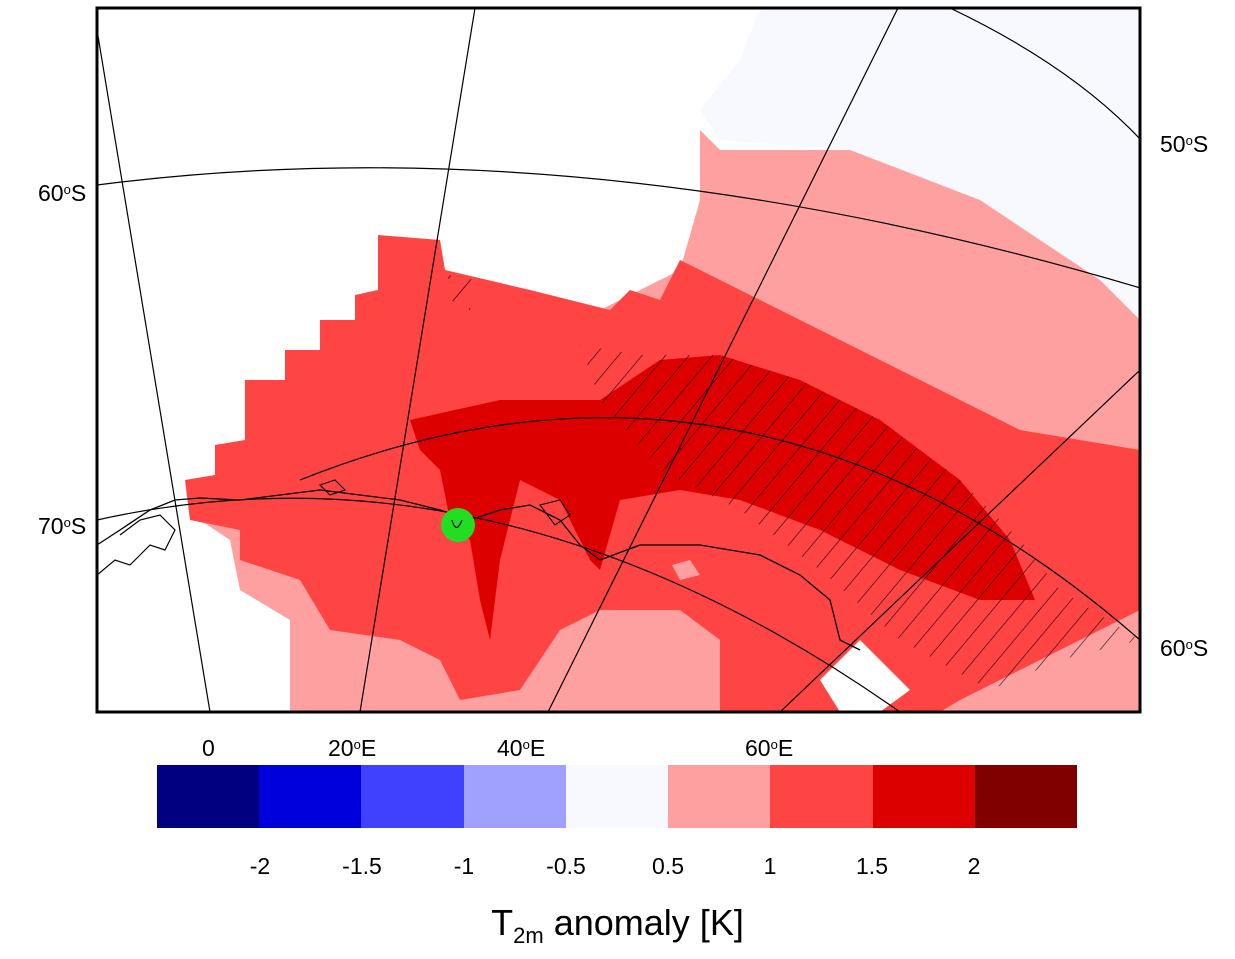  I want to click on significance-hatching-small, so click(461, 292).